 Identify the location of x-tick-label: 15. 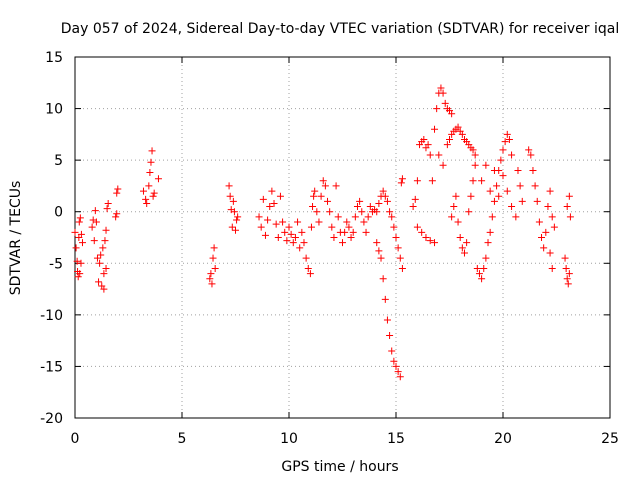
(396, 439).